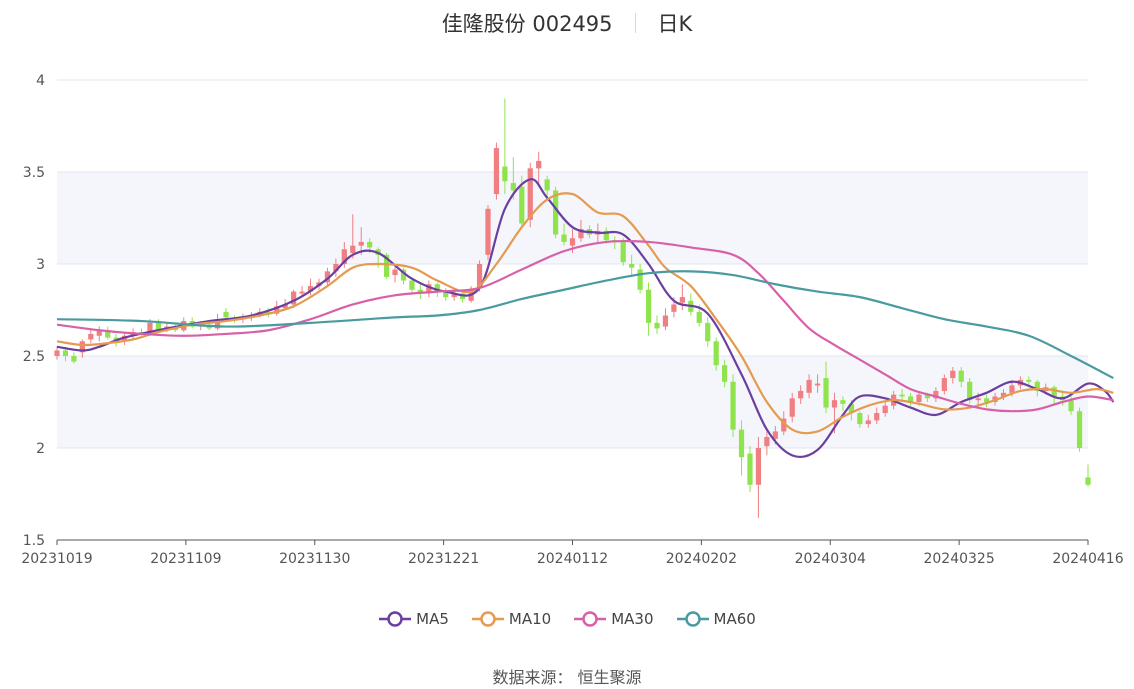  What do you see at coordinates (40, 265) in the screenshot?
I see `y-tick-label: 3` at bounding box center [40, 265].